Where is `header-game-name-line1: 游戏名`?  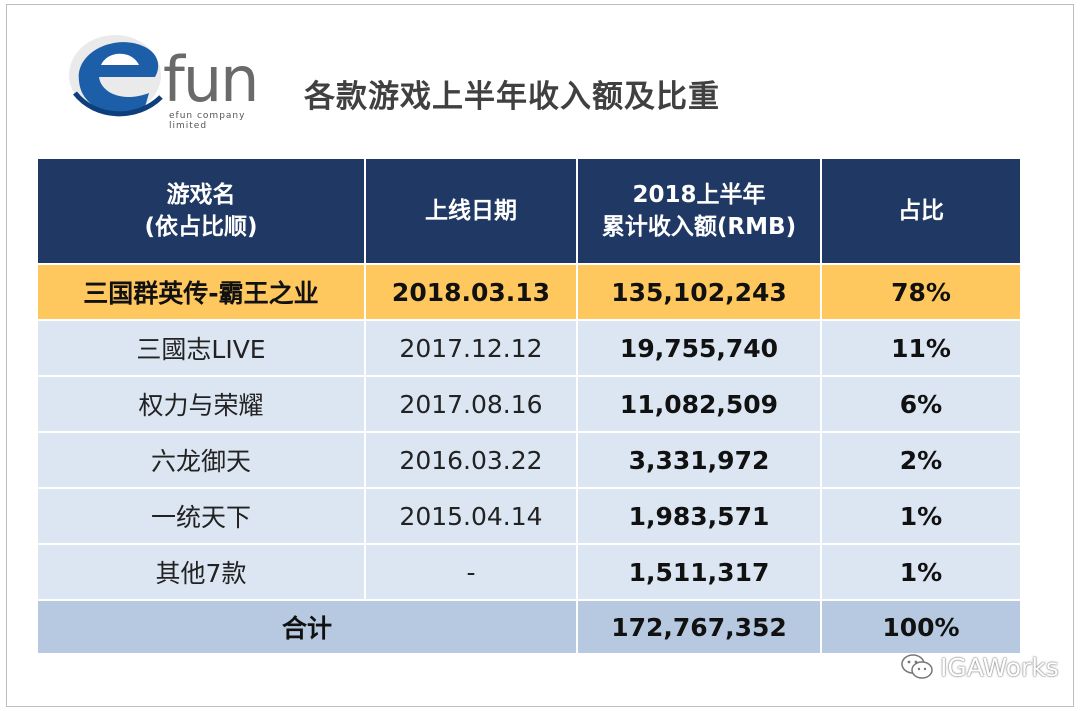
header-game-name-line1: 游戏名 is located at coordinates (201, 195).